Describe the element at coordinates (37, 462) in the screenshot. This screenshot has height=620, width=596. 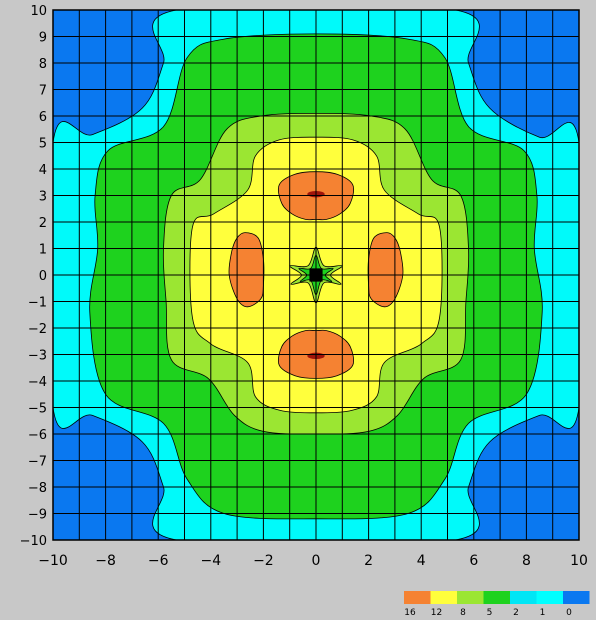
I see `y-tick-label: −7` at that location.